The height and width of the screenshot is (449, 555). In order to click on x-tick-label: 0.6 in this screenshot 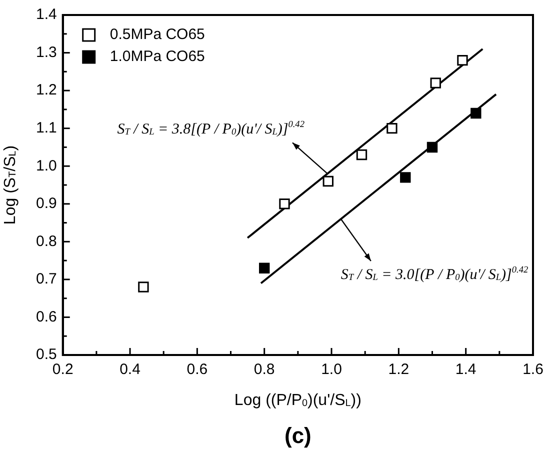, I will do `click(197, 369)`.